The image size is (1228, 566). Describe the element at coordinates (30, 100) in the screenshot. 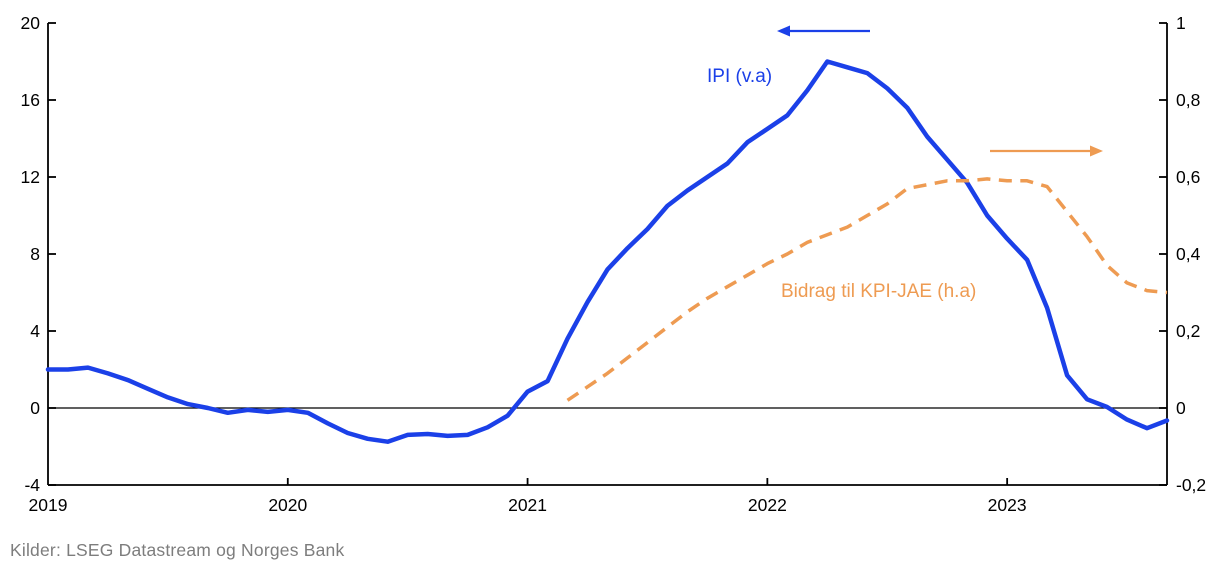

I see `left-axis-tick-label: 16` at that location.